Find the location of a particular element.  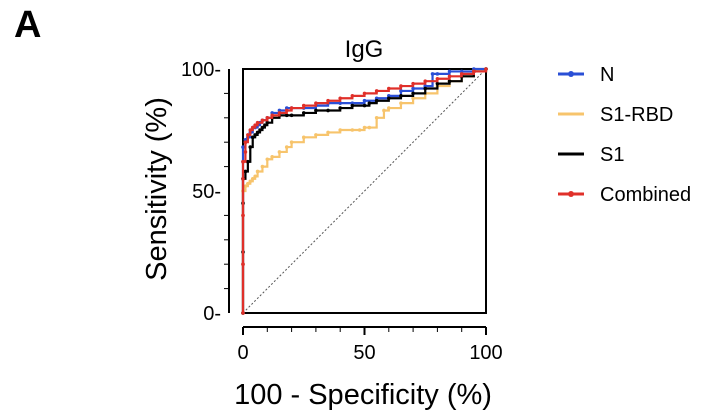

legend-label: S1 is located at coordinates (612, 155).